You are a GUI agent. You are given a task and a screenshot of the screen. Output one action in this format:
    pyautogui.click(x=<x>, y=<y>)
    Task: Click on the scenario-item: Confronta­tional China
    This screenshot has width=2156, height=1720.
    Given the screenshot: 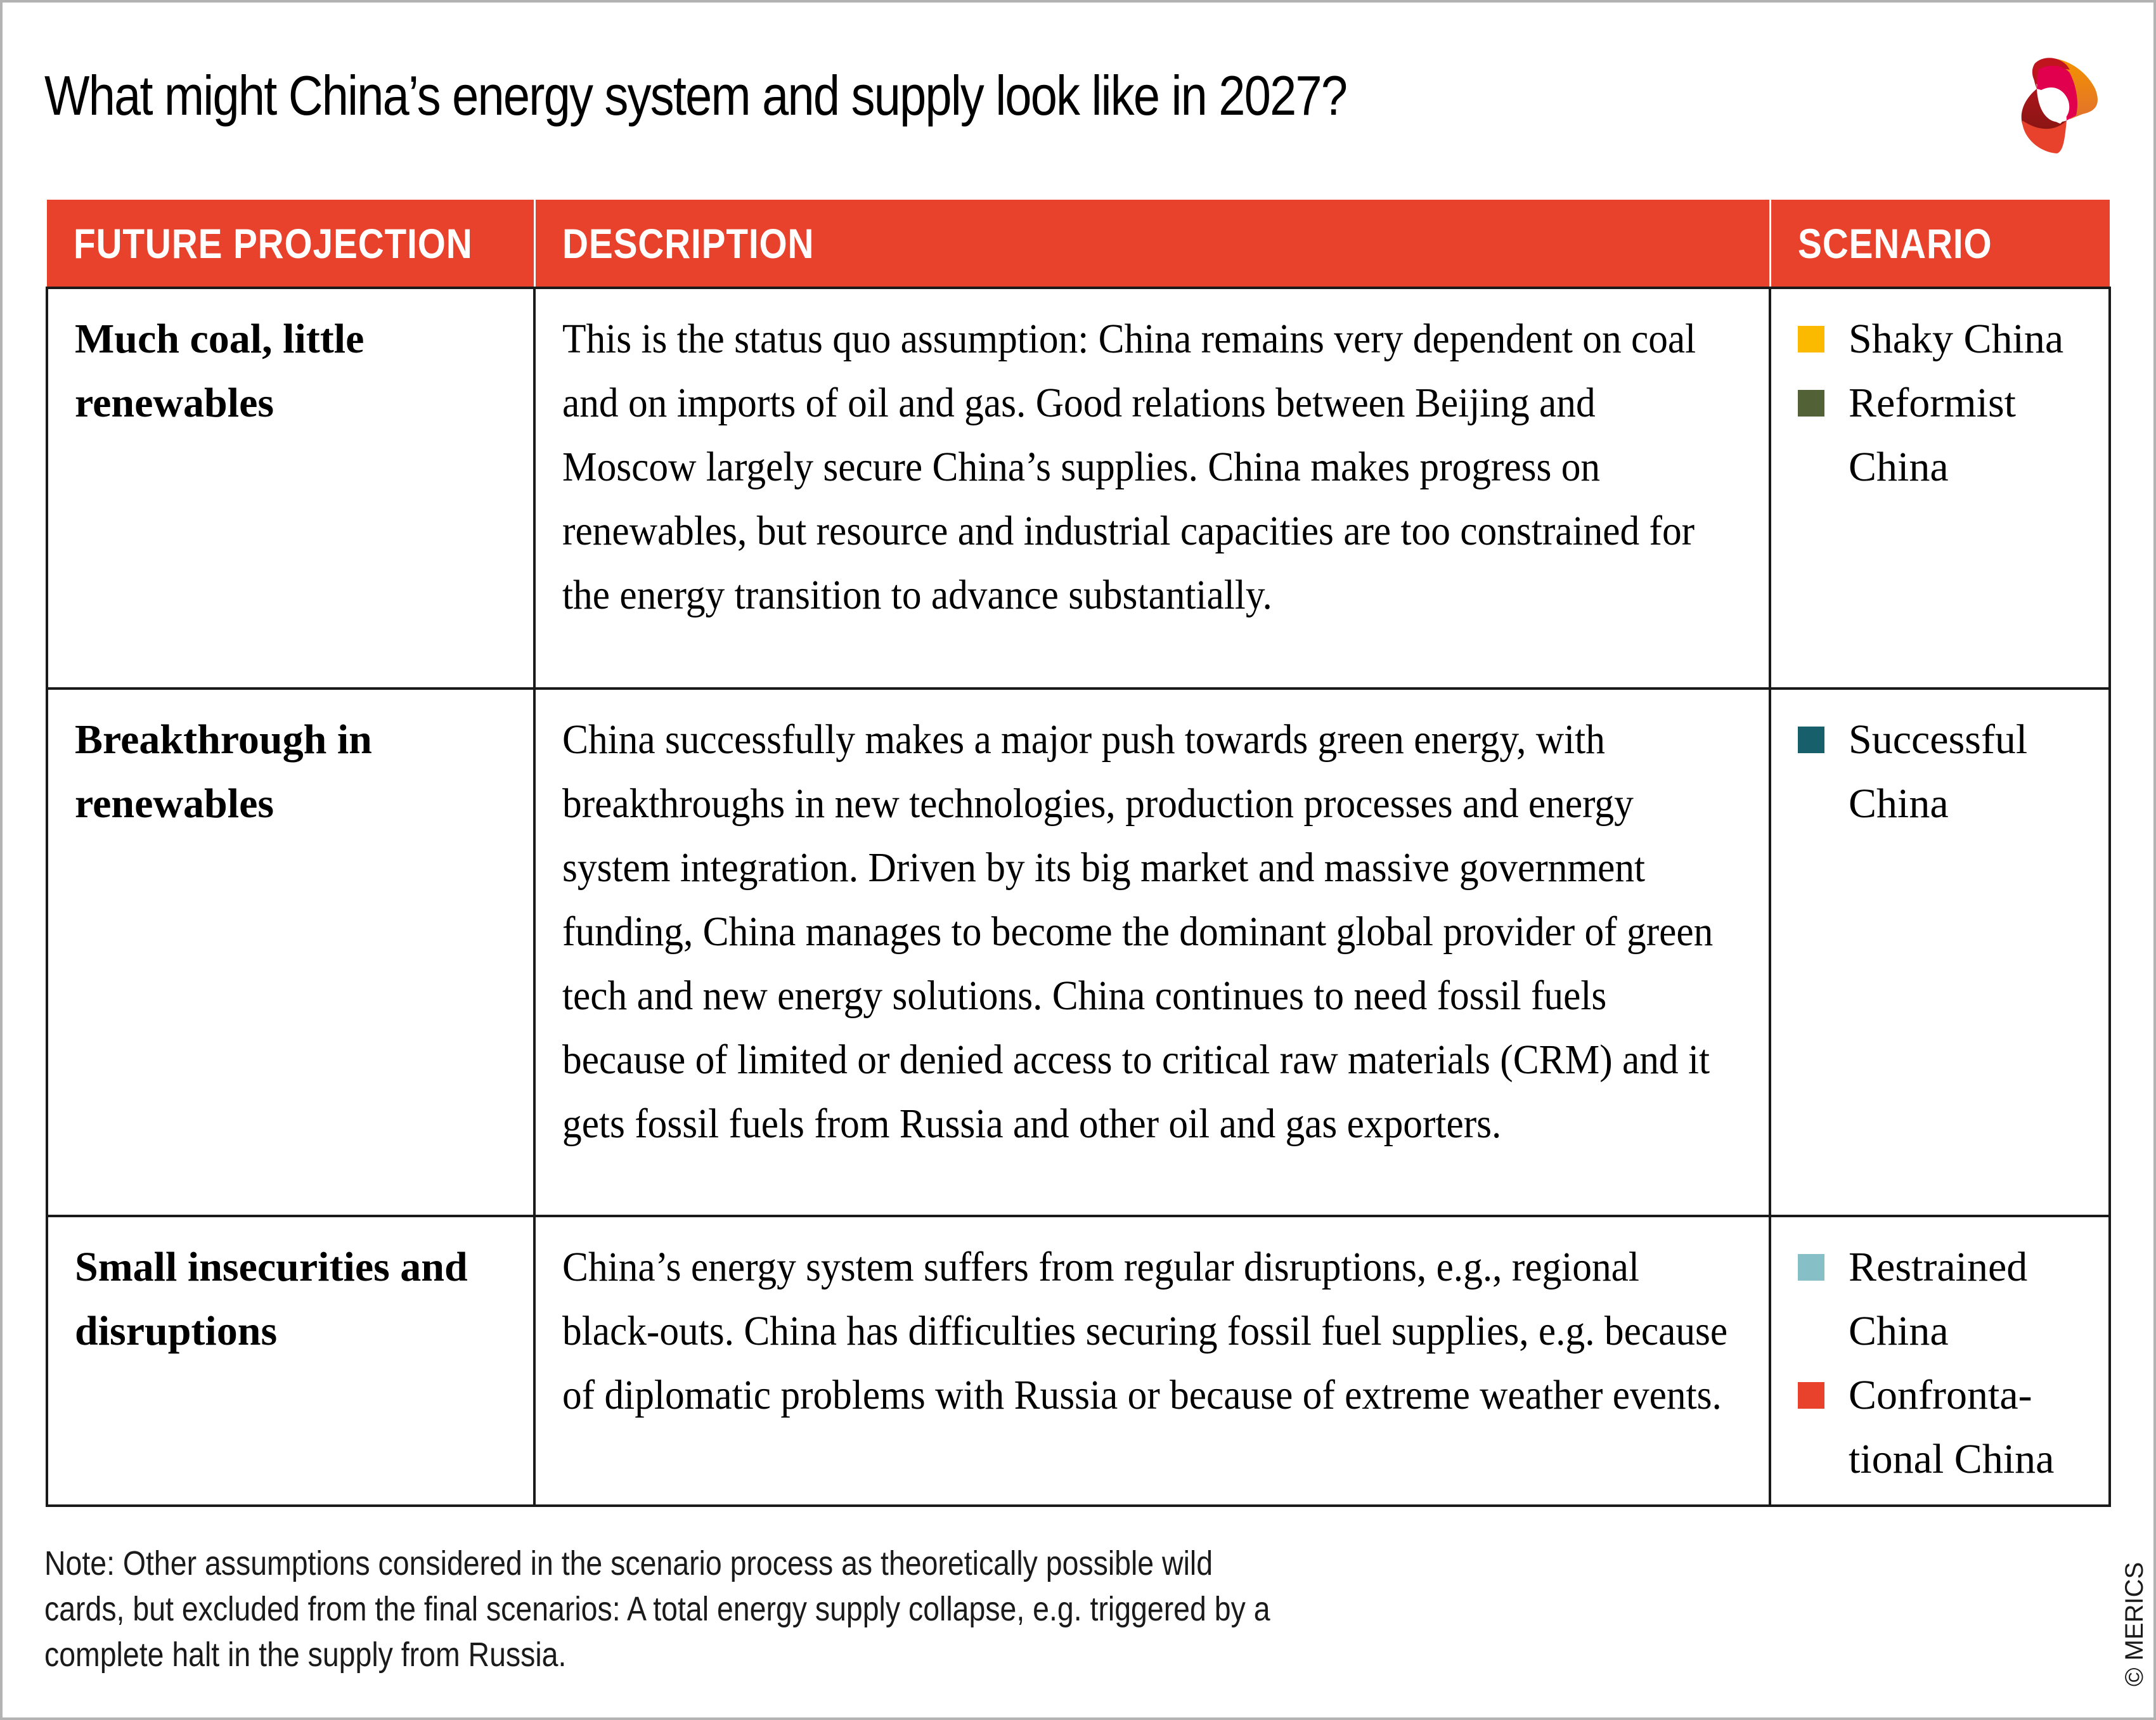 What is the action you would take?
    pyautogui.click(x=1941, y=1427)
    